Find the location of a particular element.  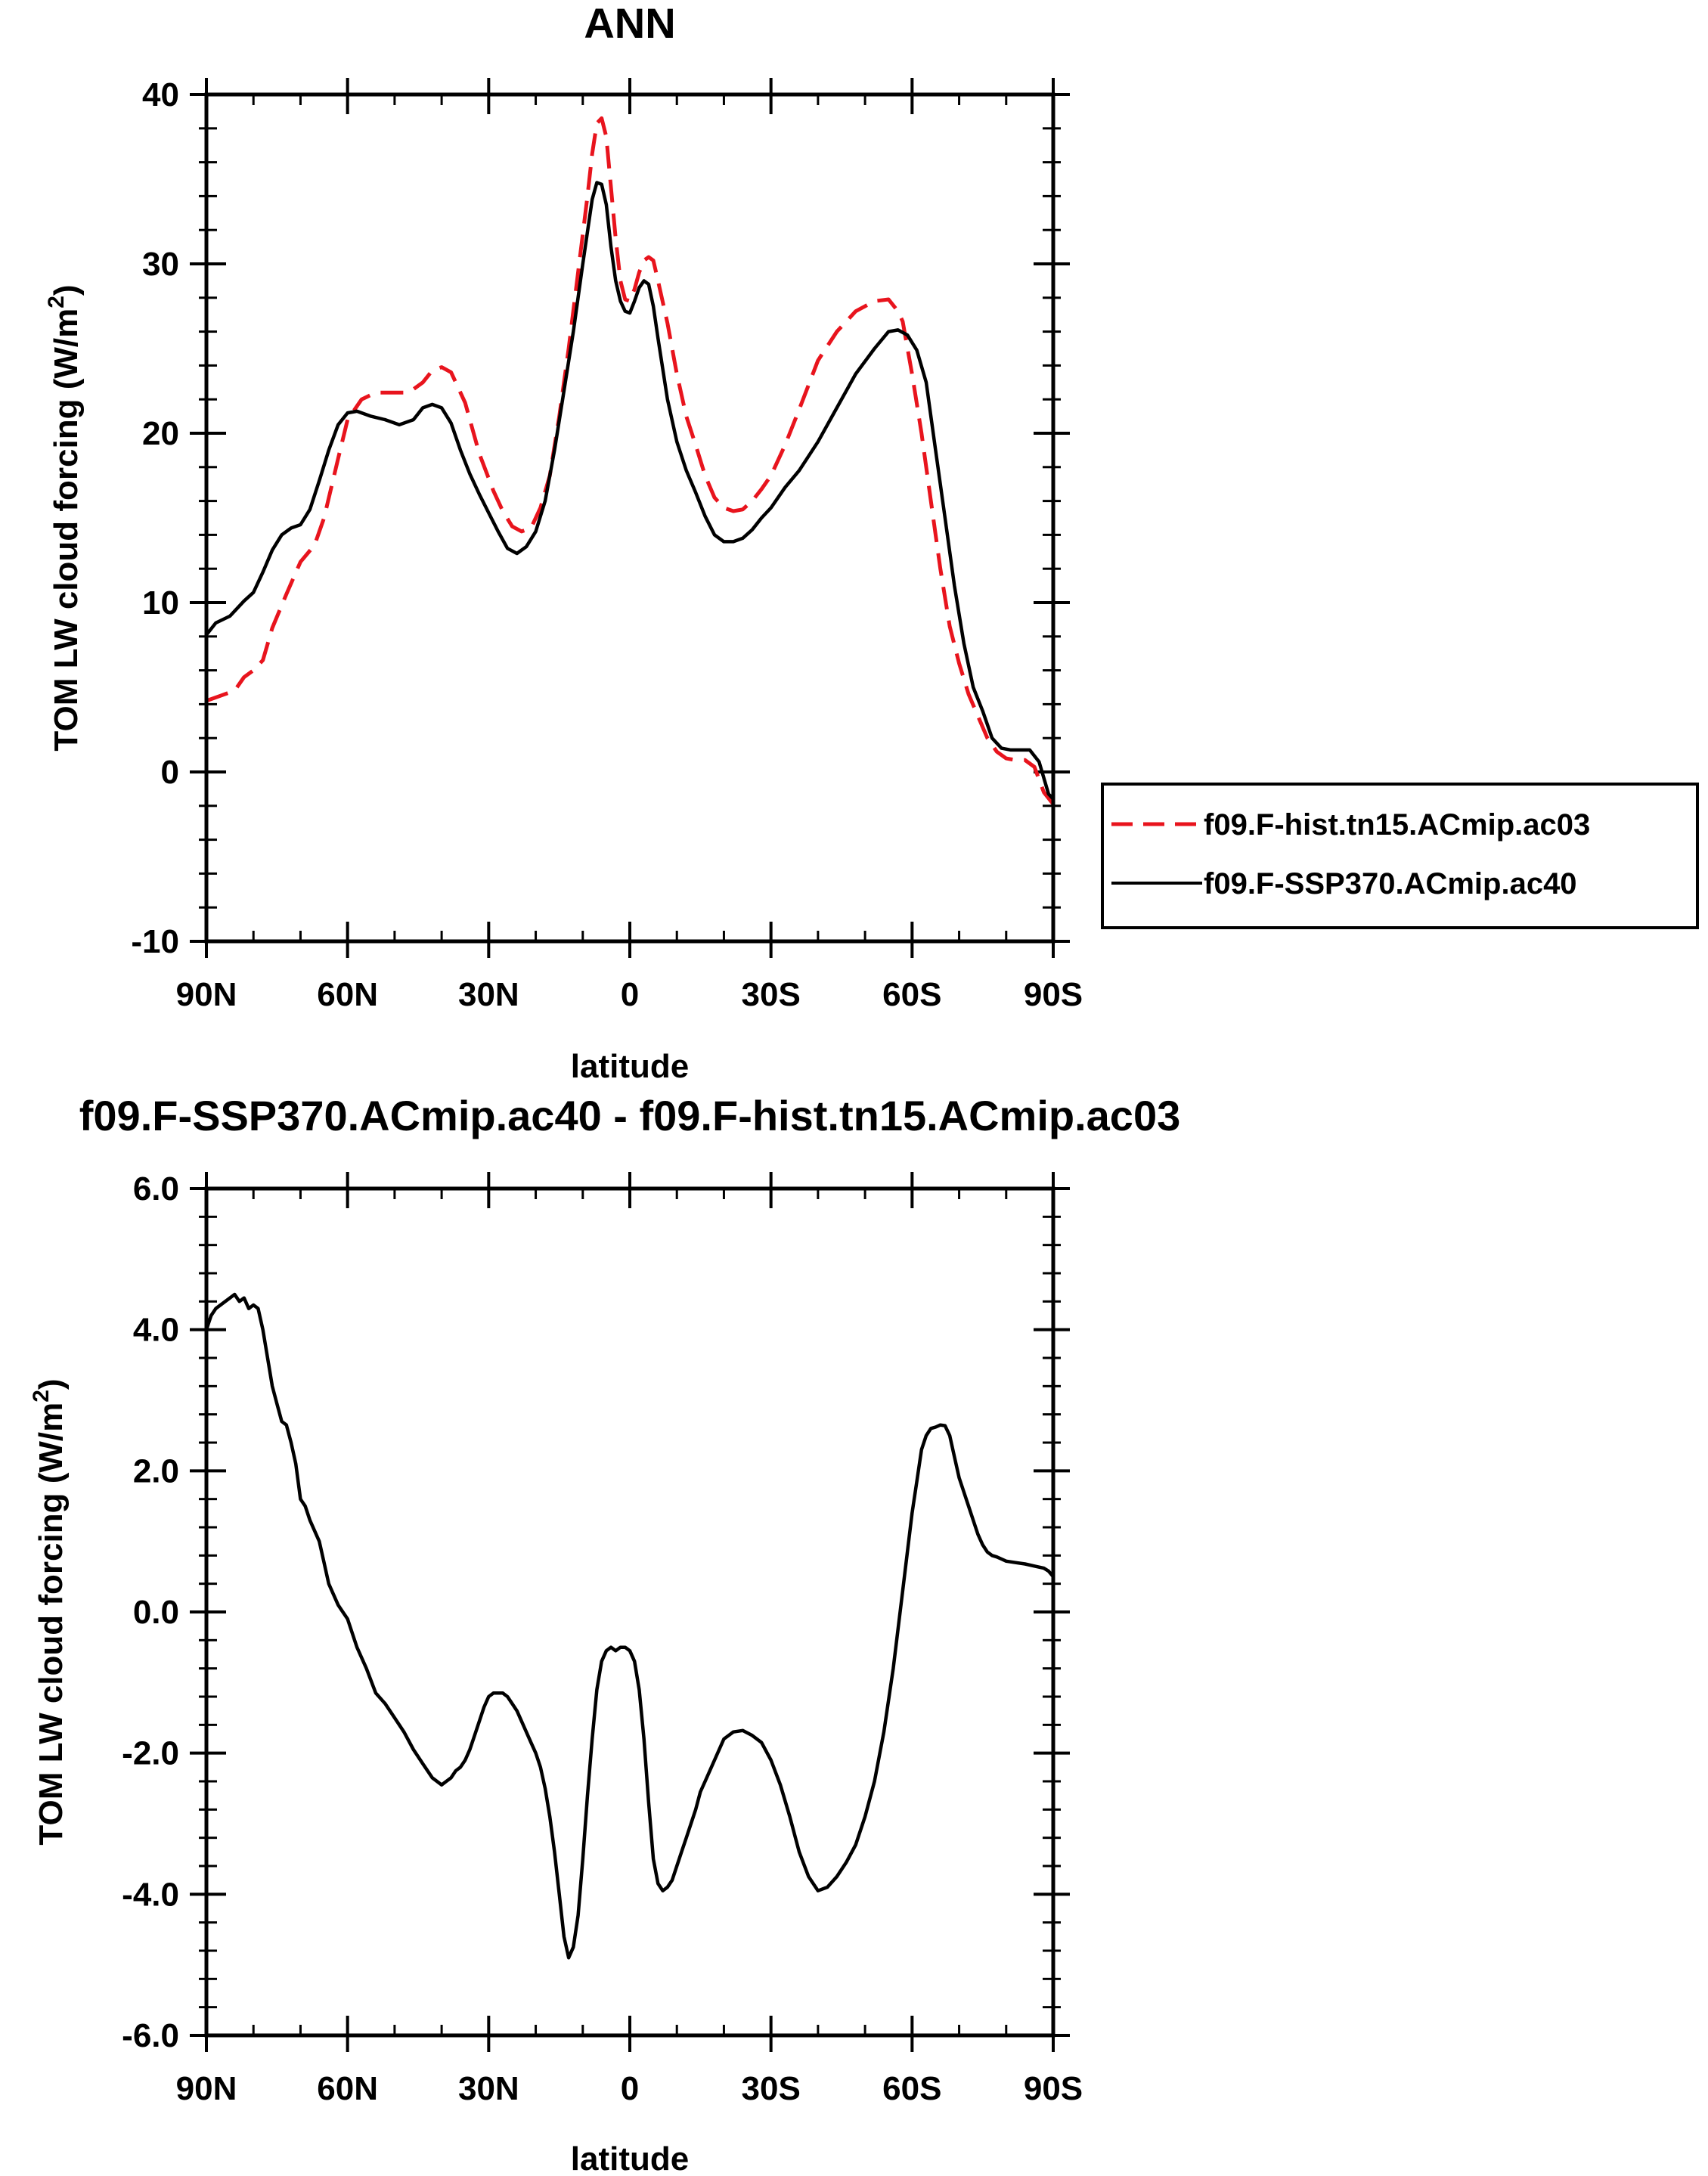

y-tick-label: -6.0 is located at coordinates (150, 2035).